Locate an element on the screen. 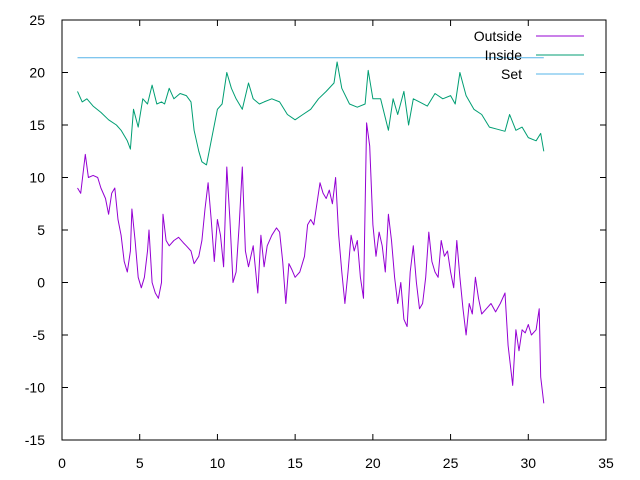  legend-label-outside: Outside is located at coordinates (498, 36).